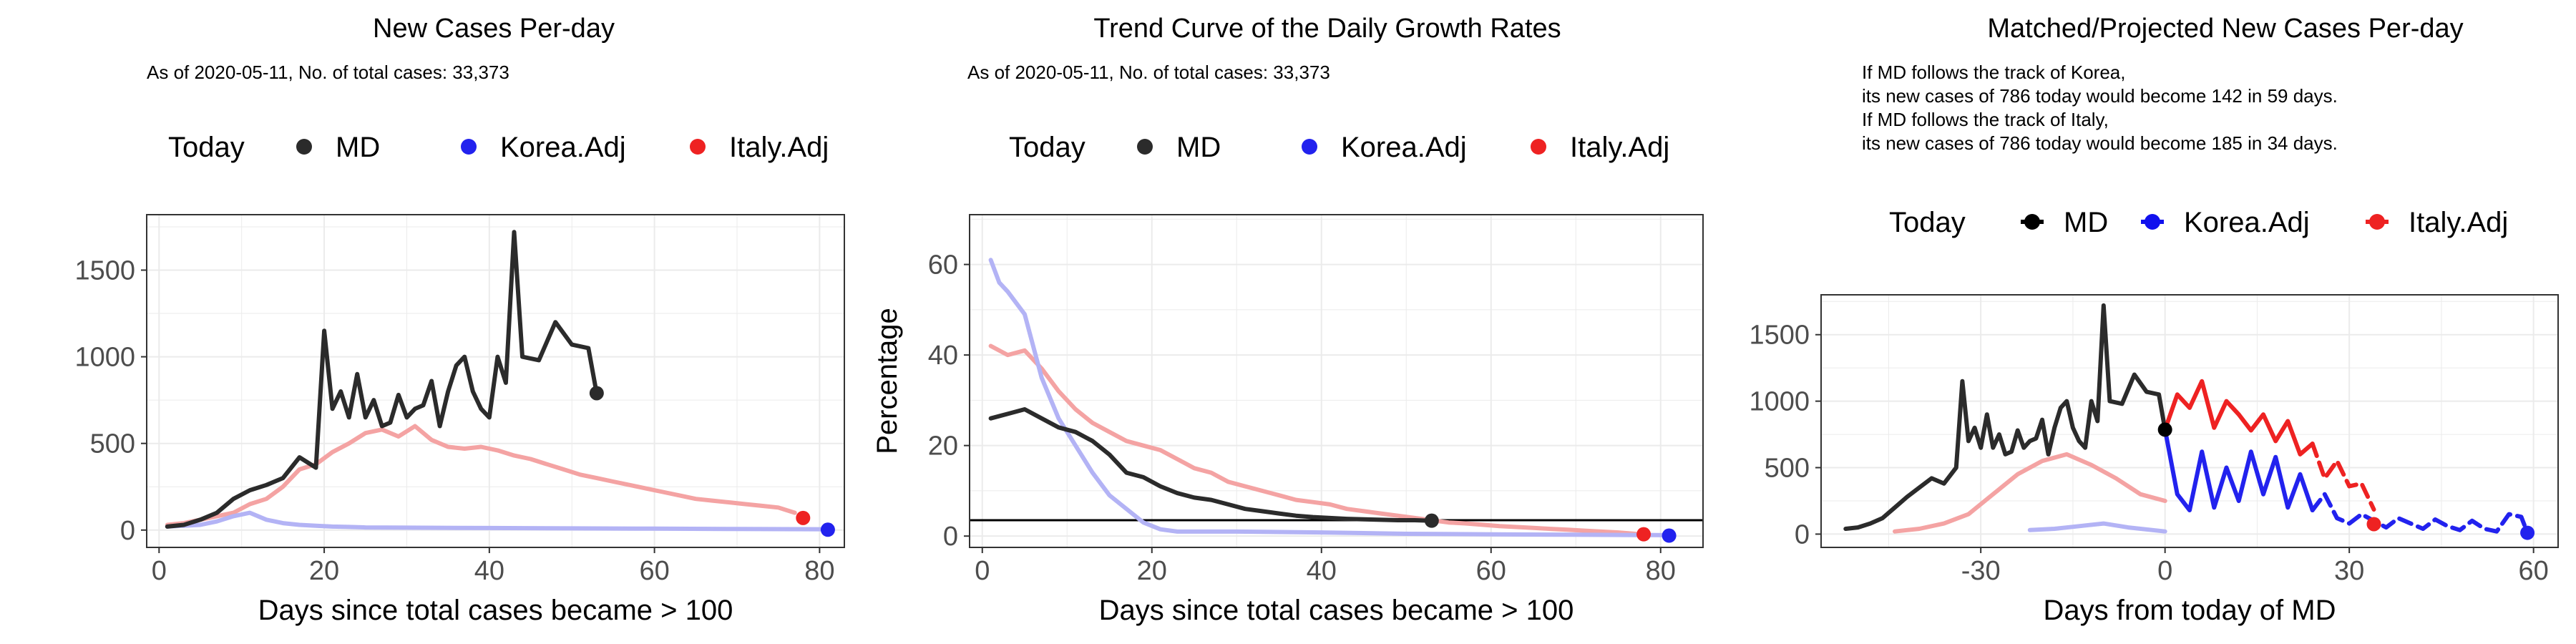 Image resolution: width=2576 pixels, height=644 pixels. Describe the element at coordinates (1981, 571) in the screenshot. I see `x-tick-label: -30` at that location.